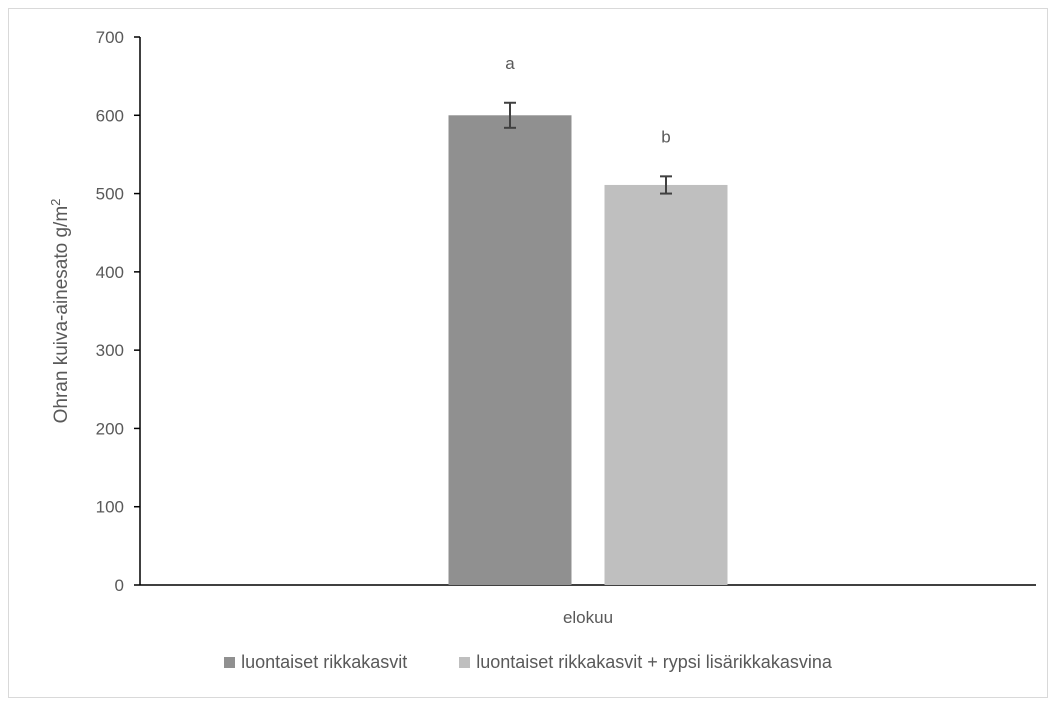  Describe the element at coordinates (55, 202) in the screenshot. I see `y-axis-title-superscript: 2` at that location.